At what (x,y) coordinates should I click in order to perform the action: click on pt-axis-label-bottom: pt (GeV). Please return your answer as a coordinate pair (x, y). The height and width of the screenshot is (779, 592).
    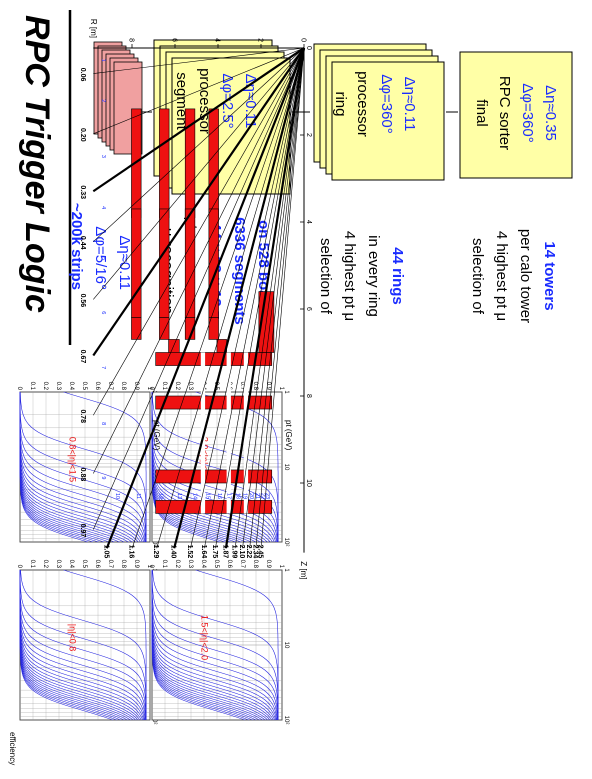
    Looking at the image, I should click on (288, 435).